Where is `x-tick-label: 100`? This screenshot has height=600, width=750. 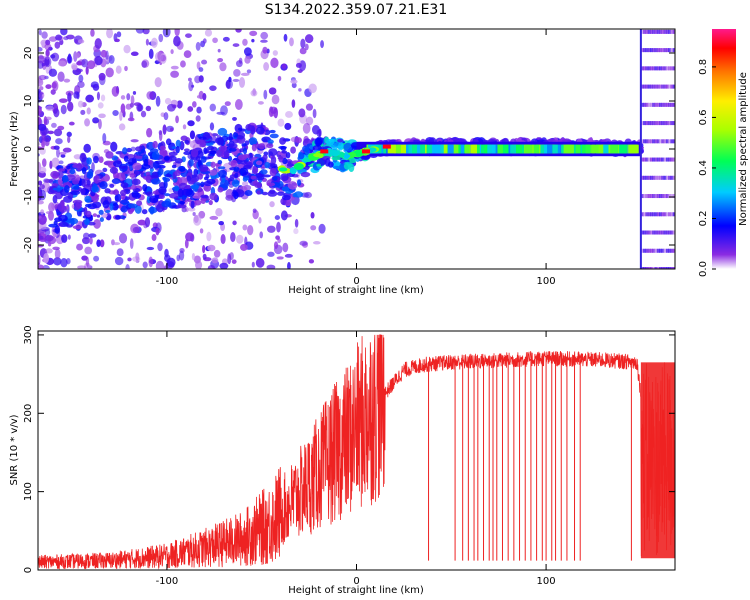
x-tick-label: 100 is located at coordinates (546, 581).